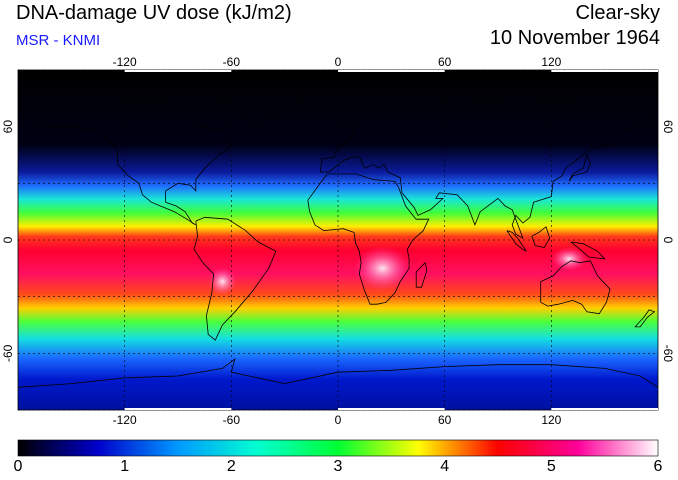 The height and width of the screenshot is (480, 678). I want to click on colorbar-tick-label: 4, so click(445, 466).